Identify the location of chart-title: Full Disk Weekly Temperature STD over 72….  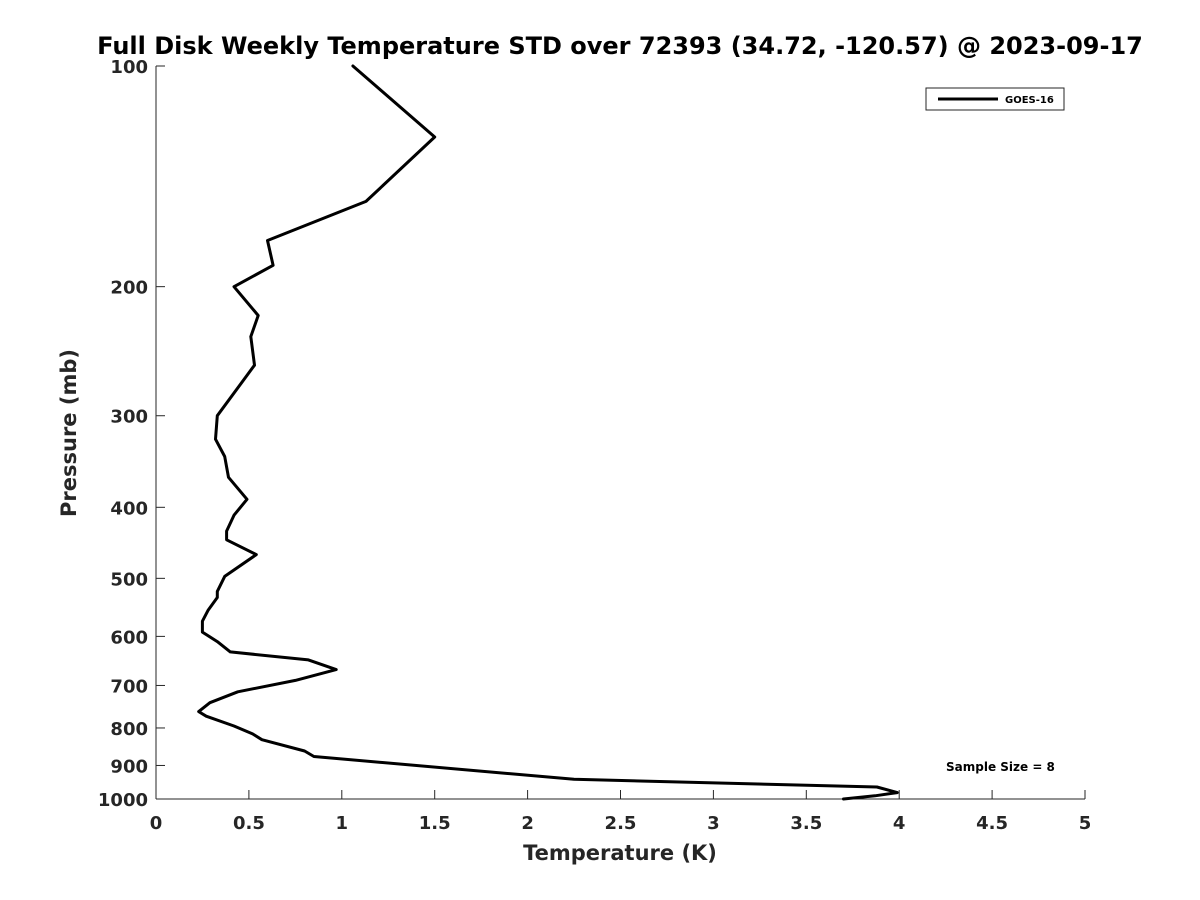
(620, 46).